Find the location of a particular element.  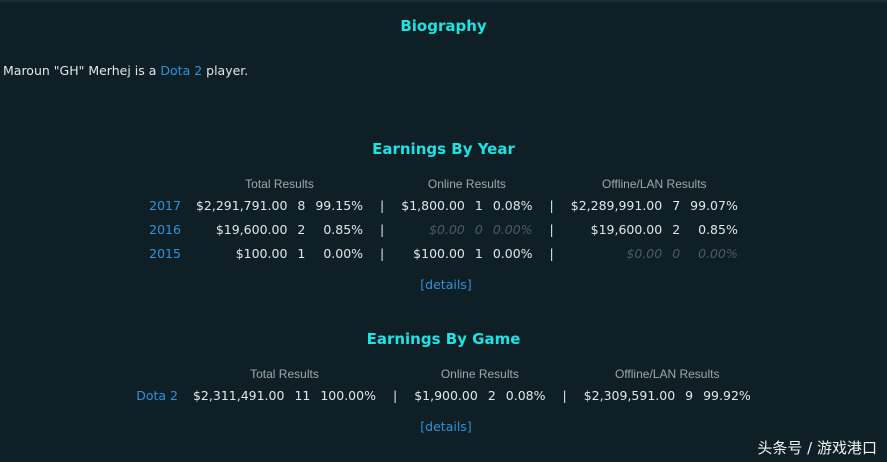

earnings-by-year-title: Earnings By Year is located at coordinates (443, 149).